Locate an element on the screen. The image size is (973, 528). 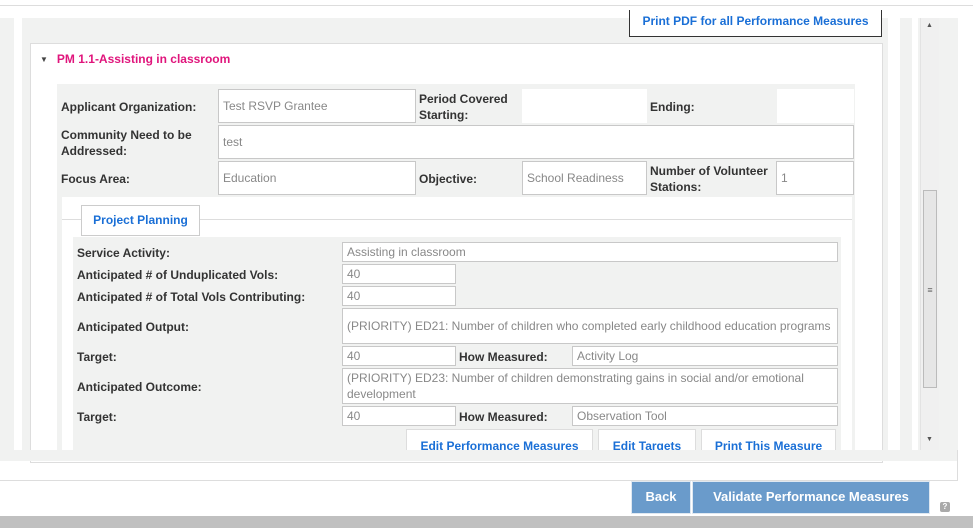
edit-performance-measures-button: Edit Performance Measures is located at coordinates (499, 441).